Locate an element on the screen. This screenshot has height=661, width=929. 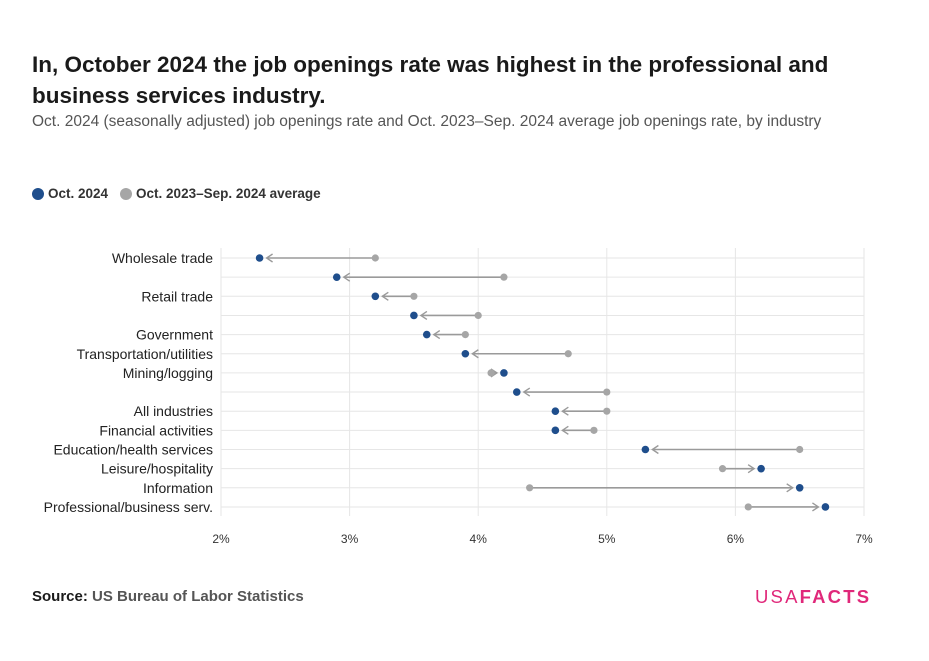
usafacts-logo: USAFACTS is located at coordinates (813, 597).